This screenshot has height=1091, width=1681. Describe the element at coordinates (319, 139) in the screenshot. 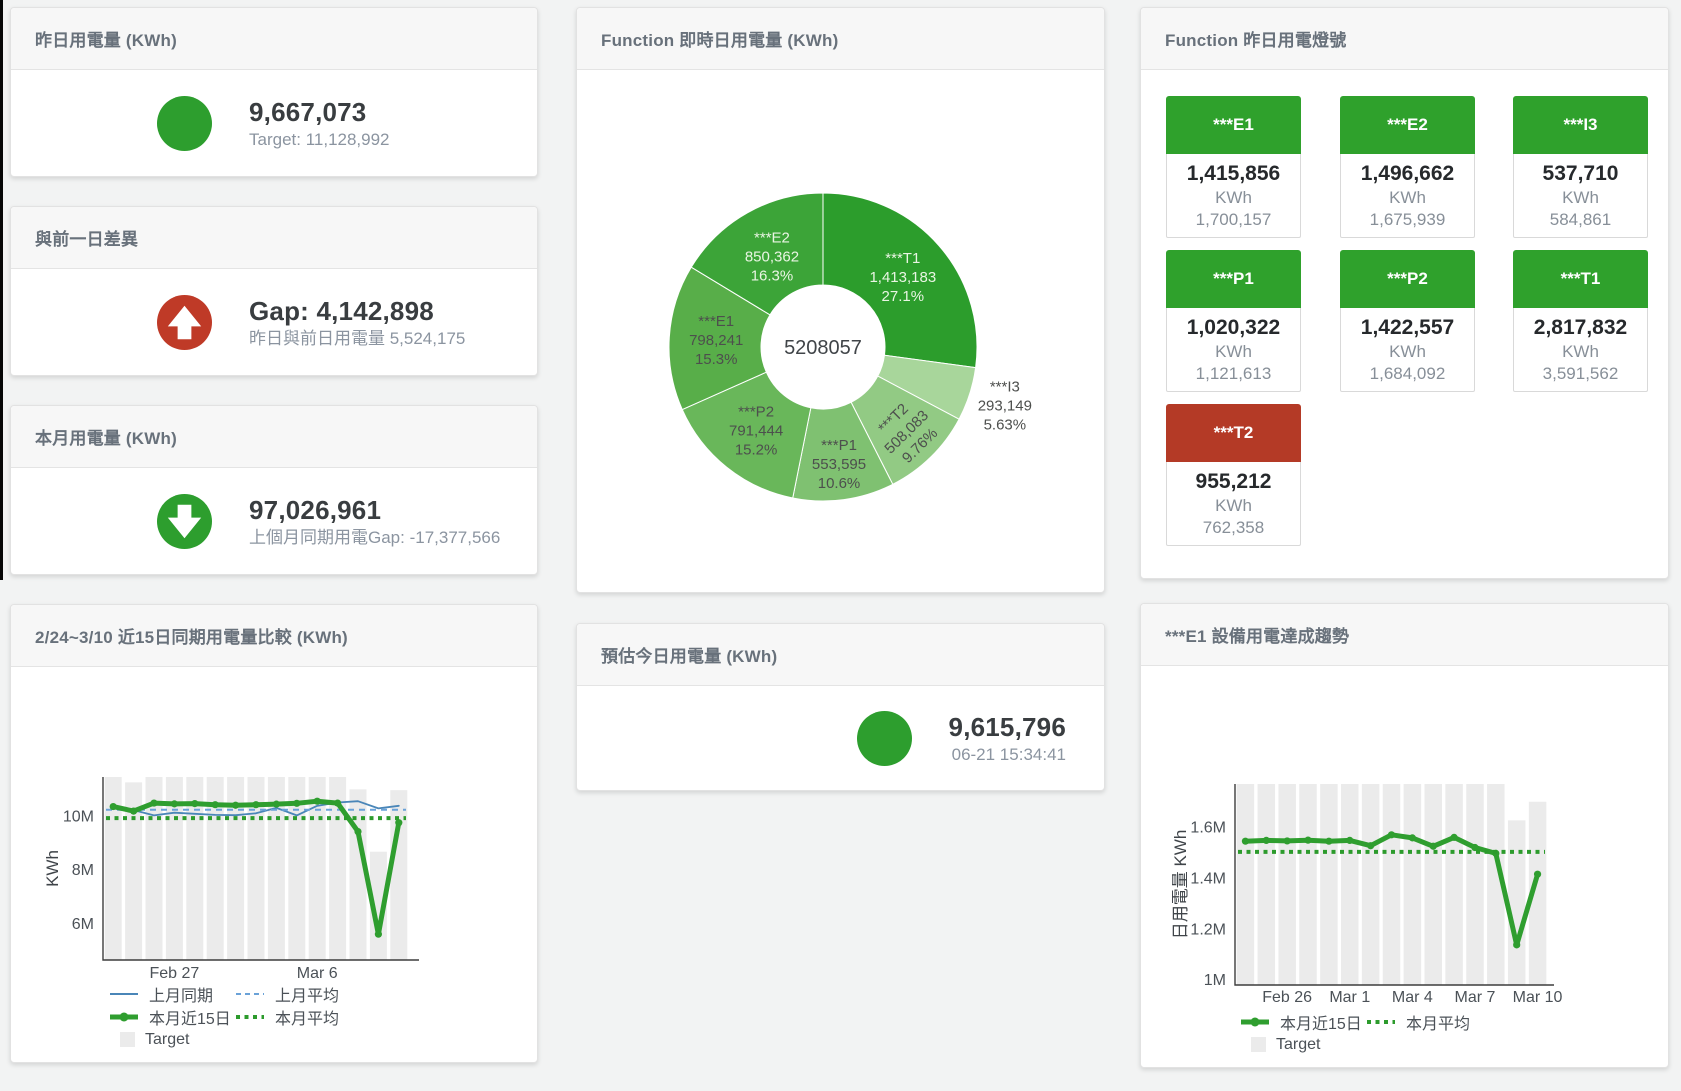

I see `yesterday-usage-target: Target: 11,128,992` at that location.